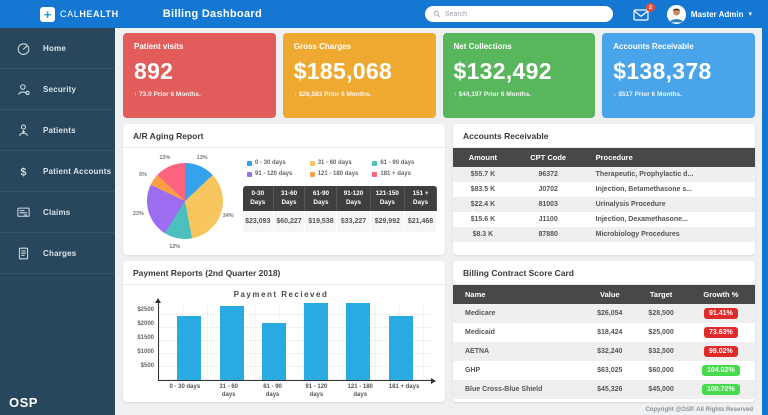 The width and height of the screenshot is (768, 415). I want to click on score-card-title: Billing Contract Score Card, so click(604, 273).